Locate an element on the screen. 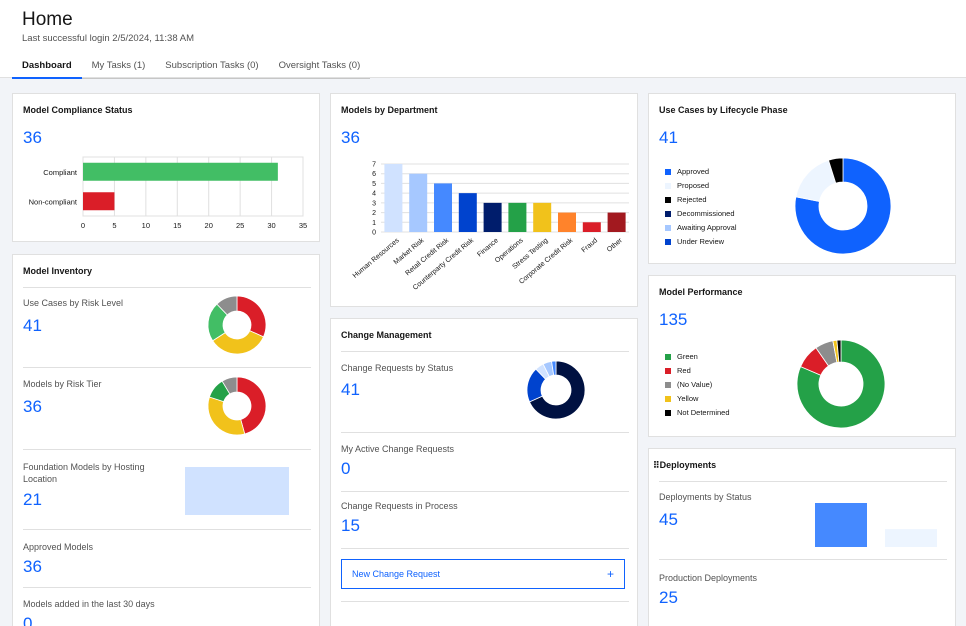 This screenshot has height=626, width=966. legend-proposed: Proposed is located at coordinates (687, 185).